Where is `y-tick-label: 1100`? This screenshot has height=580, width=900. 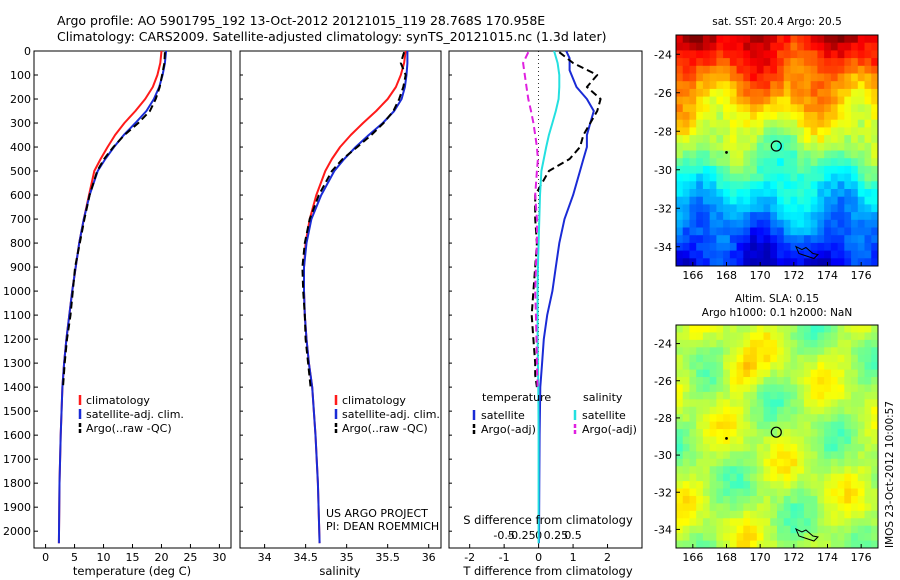
y-tick-label: 1100 is located at coordinates (17, 315).